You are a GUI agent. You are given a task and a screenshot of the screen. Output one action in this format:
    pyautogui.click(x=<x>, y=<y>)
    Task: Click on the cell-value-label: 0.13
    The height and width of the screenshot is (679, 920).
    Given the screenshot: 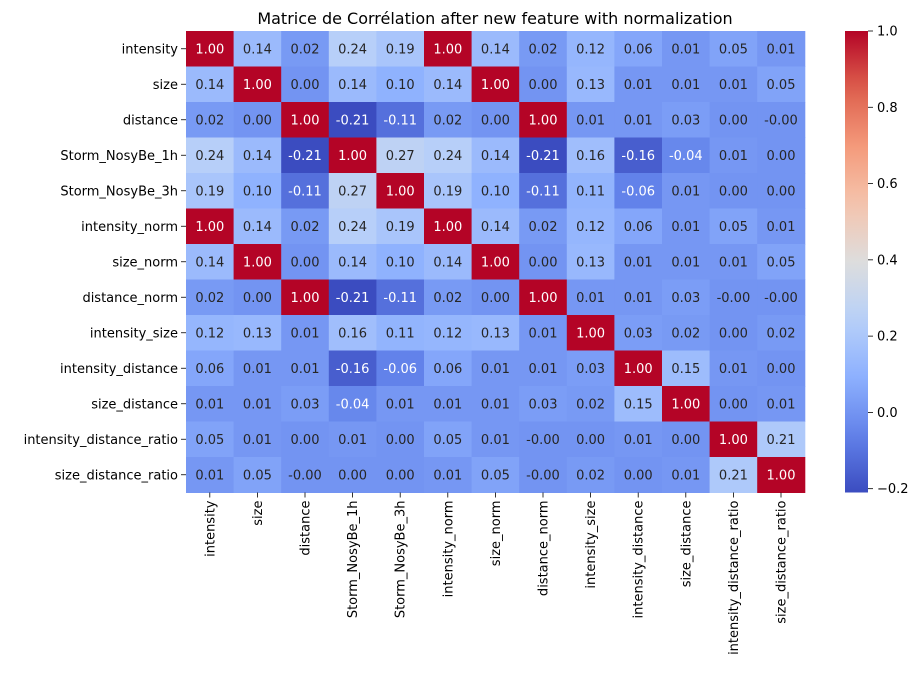 What is the action you would take?
    pyautogui.click(x=590, y=85)
    